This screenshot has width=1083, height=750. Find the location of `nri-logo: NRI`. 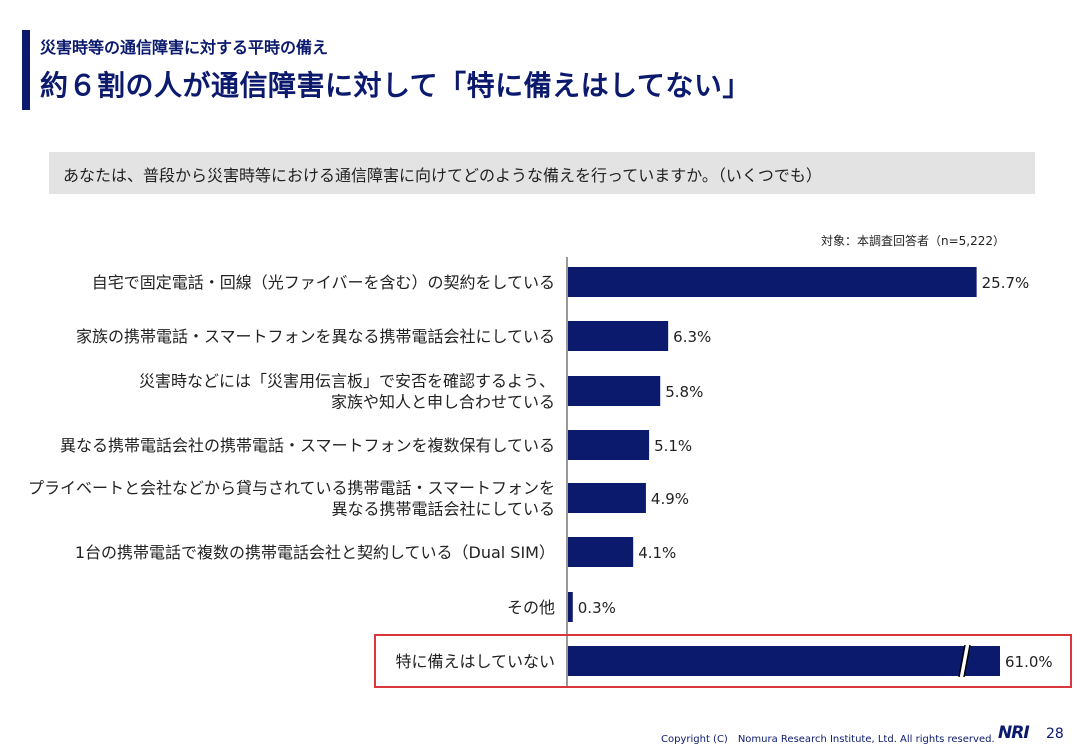

nri-logo: NRI is located at coordinates (1014, 733).